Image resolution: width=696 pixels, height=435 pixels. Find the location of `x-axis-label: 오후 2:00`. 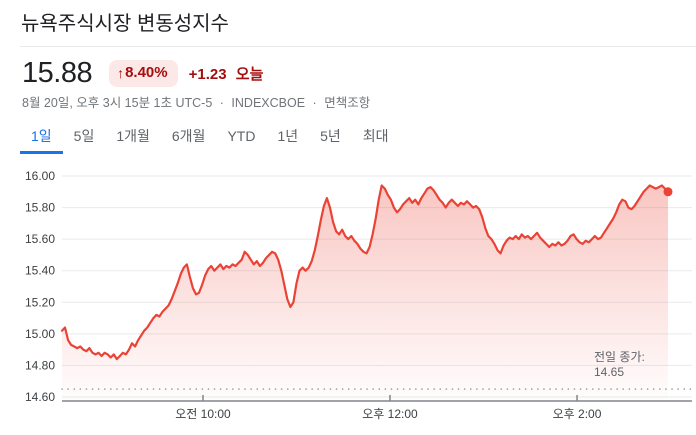

x-axis-label: 오후 2:00 is located at coordinates (577, 414).